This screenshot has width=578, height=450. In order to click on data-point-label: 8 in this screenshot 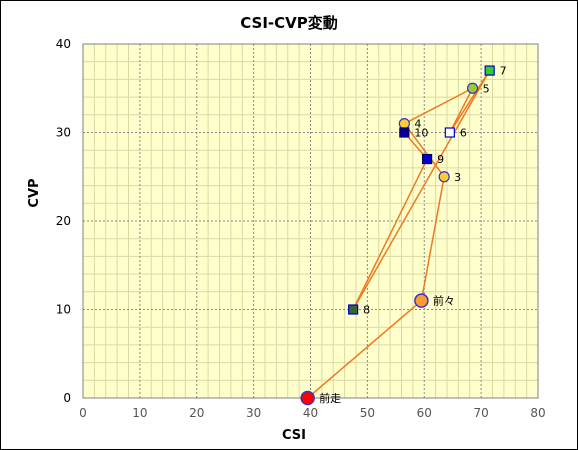, I will do `click(366, 310)`.